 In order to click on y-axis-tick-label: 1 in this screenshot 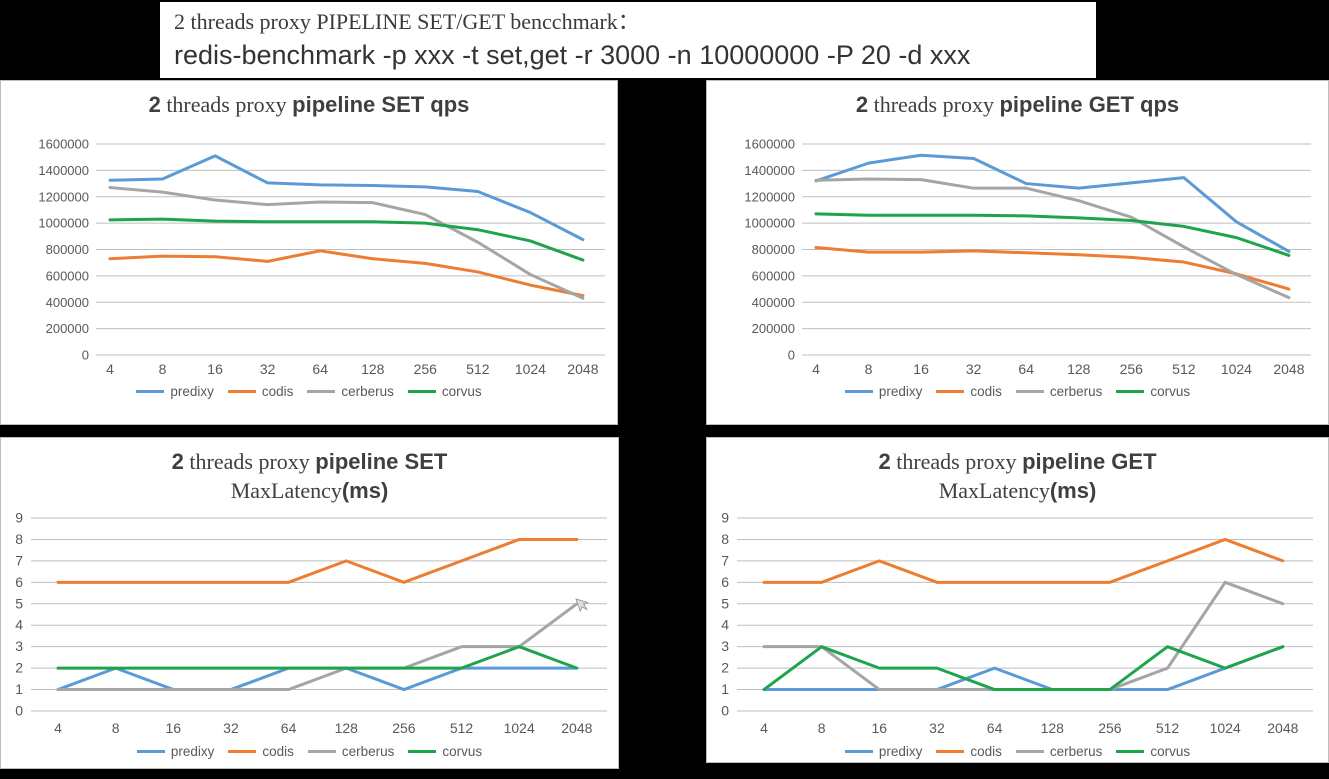, I will do `click(19, 689)`.